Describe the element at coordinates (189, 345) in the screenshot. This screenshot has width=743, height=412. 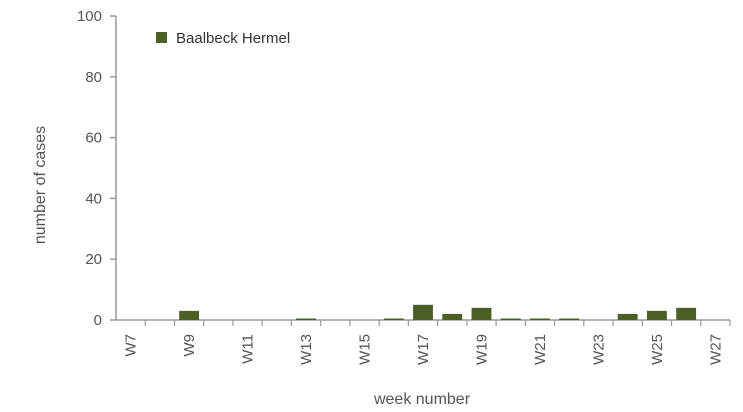
I see `x-tick-label: W9` at that location.